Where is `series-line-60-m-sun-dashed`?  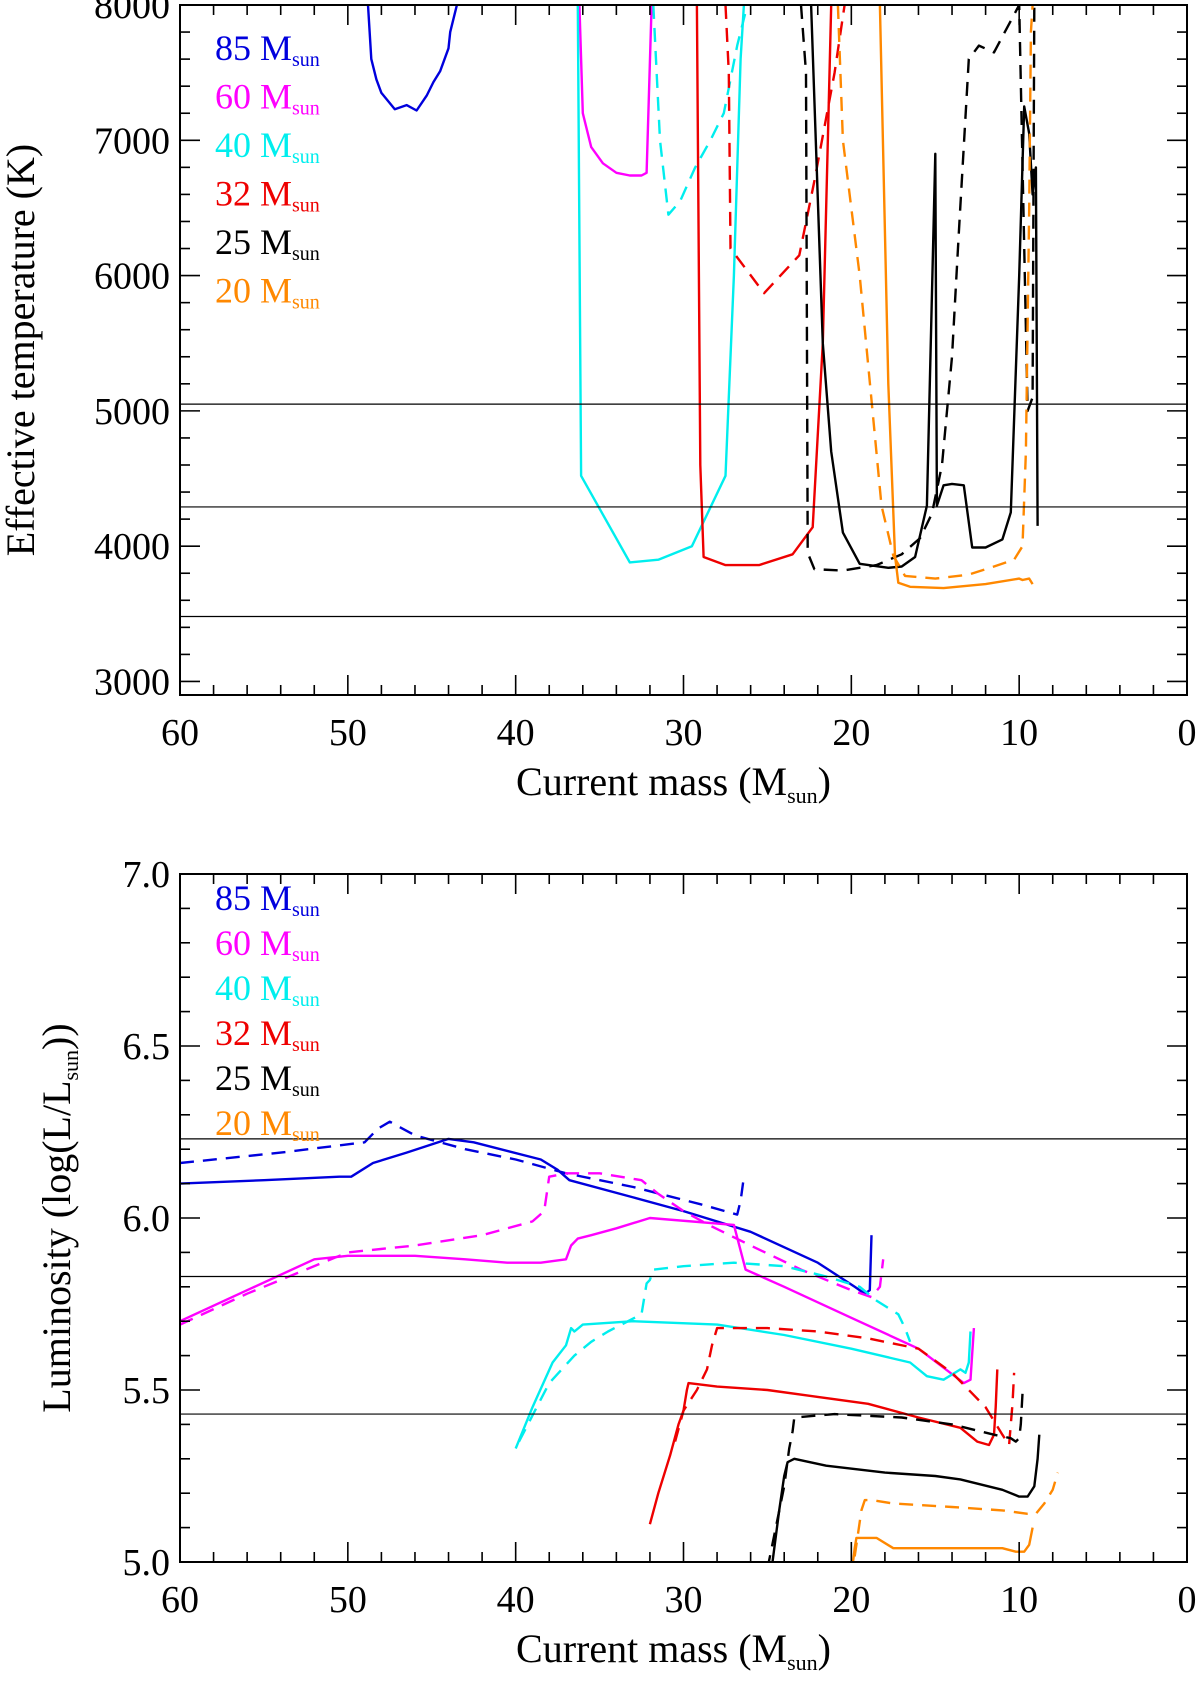 series-line-60-m-sun-dashed is located at coordinates (532, 1249).